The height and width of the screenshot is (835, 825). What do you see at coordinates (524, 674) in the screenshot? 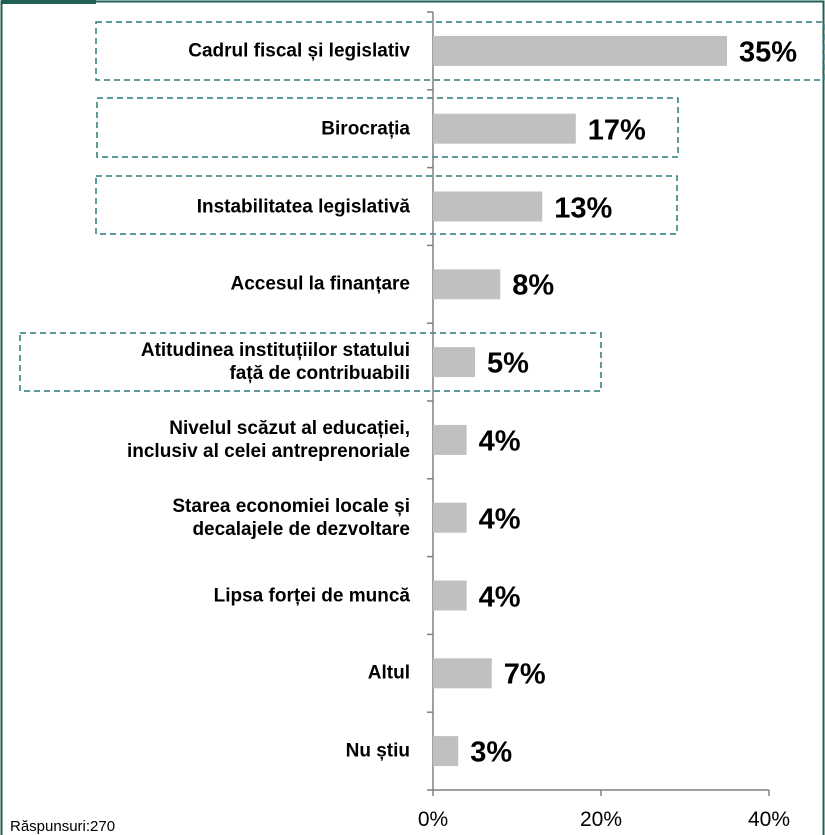
I see `value-label: 7%` at bounding box center [524, 674].